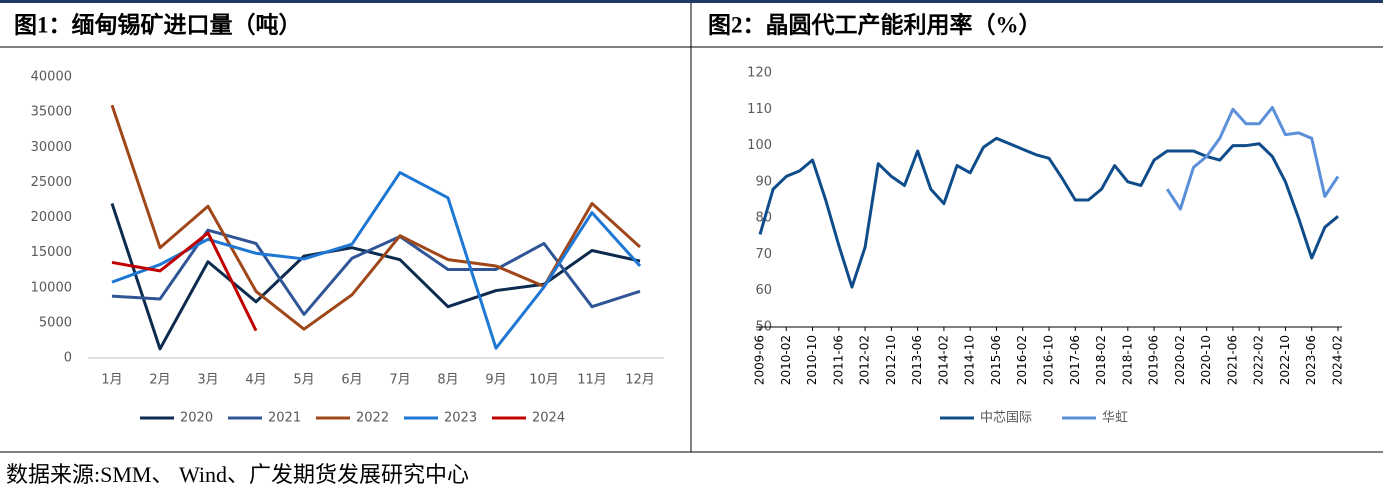 The height and width of the screenshot is (504, 1383). What do you see at coordinates (1206, 360) in the screenshot?
I see `x-tick-label: 2020-10` at bounding box center [1206, 360].